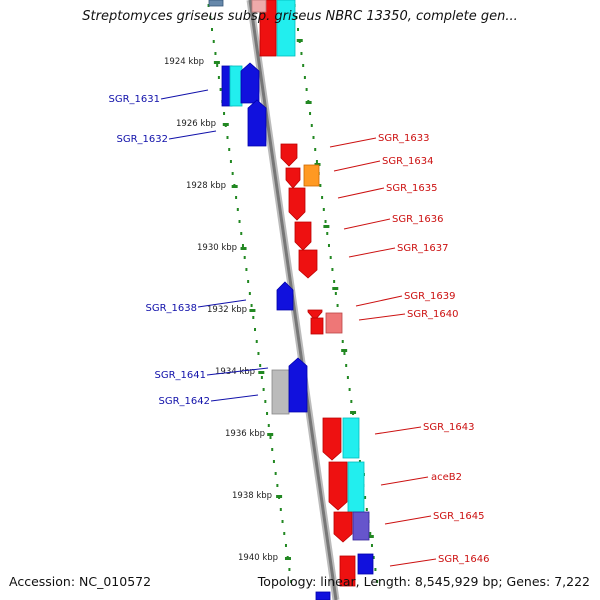 This screenshot has height=600, width=600. I want to click on gene-label: SGR_1637, so click(423, 248).